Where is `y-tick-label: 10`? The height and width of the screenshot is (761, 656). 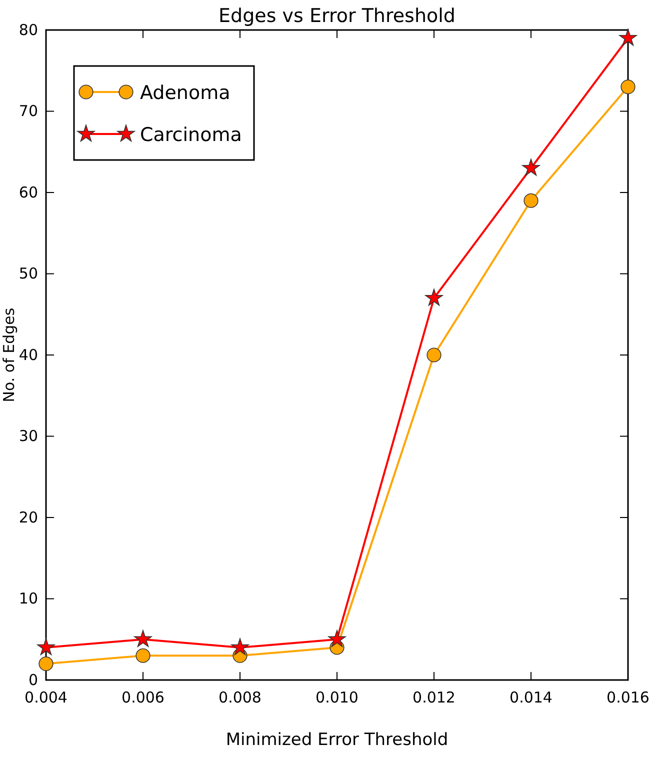
y-tick-label: 10 is located at coordinates (28, 599).